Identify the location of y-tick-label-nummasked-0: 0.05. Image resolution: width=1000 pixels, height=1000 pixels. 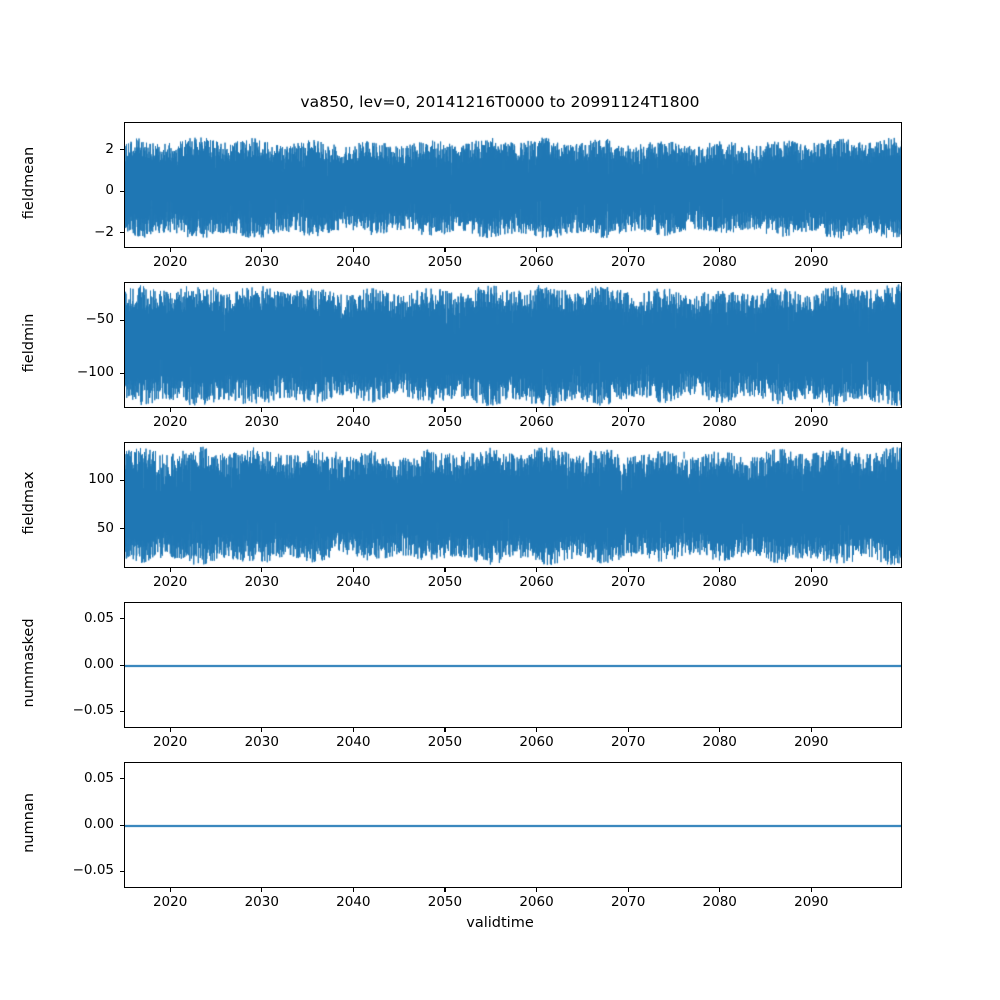
(98, 617).